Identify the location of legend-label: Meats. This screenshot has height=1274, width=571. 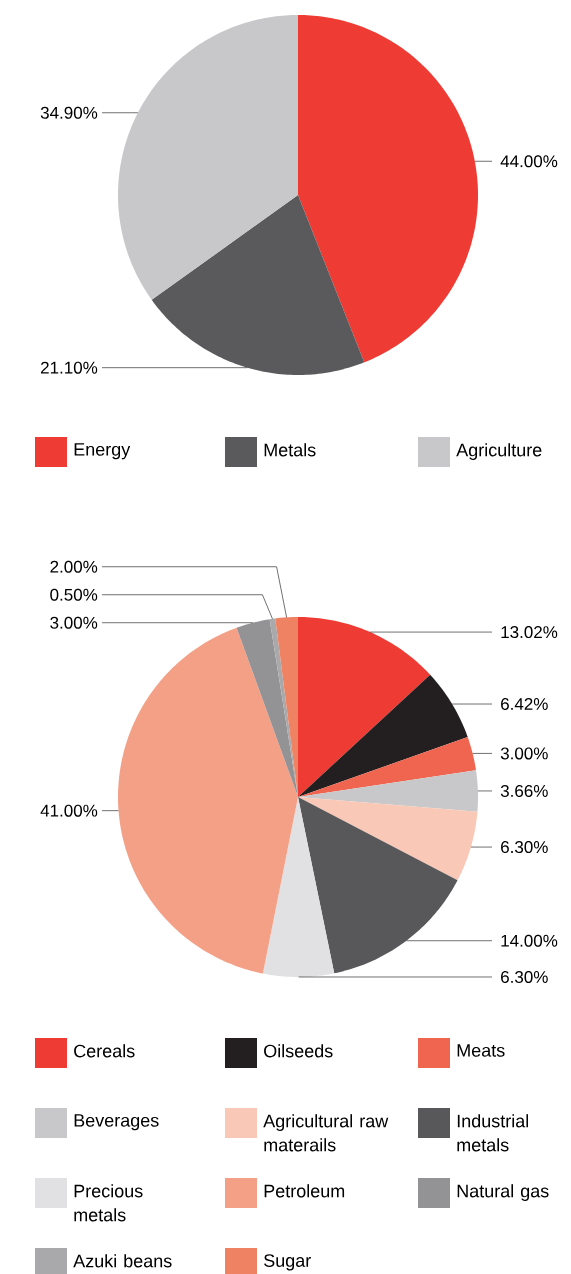
(481, 1050).